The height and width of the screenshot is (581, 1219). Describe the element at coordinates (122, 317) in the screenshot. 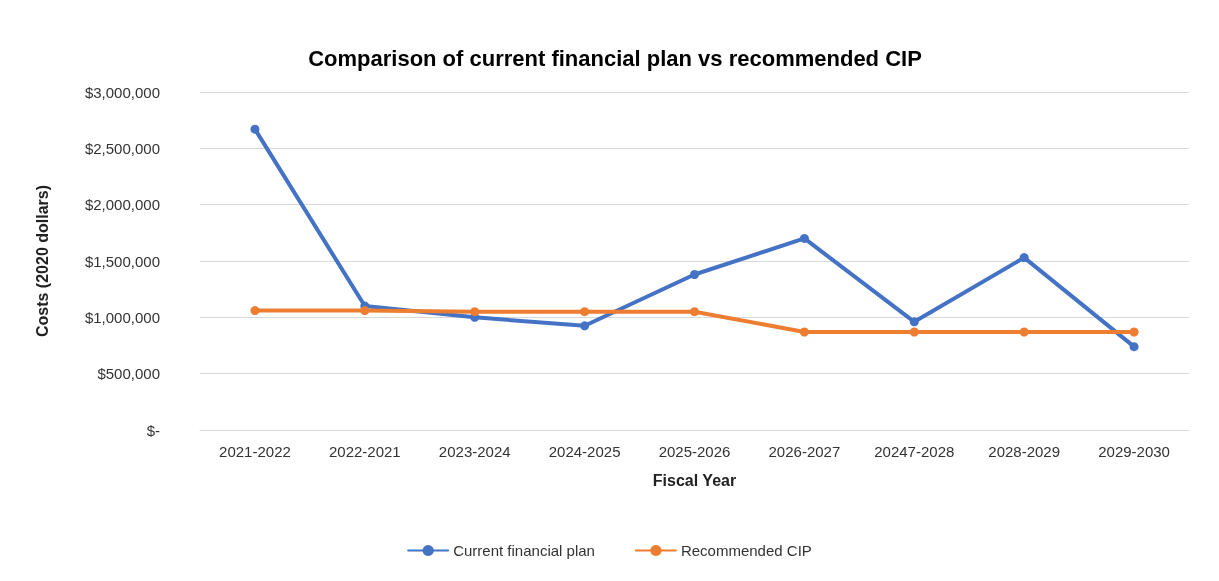

I see `y-tick-label: $1,000,000` at that location.